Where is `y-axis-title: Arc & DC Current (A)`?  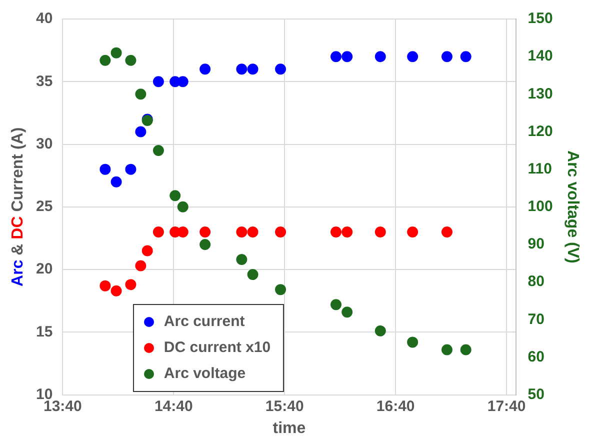 y-axis-title: Arc & DC Current (A) is located at coordinates (17, 206).